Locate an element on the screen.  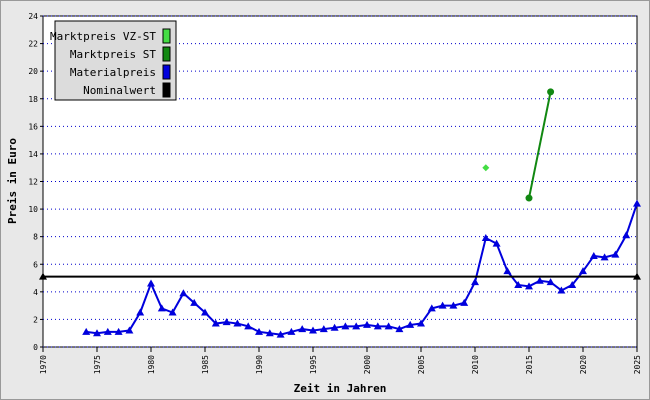
x-tick-label: 1970 is located at coordinates (43, 364).